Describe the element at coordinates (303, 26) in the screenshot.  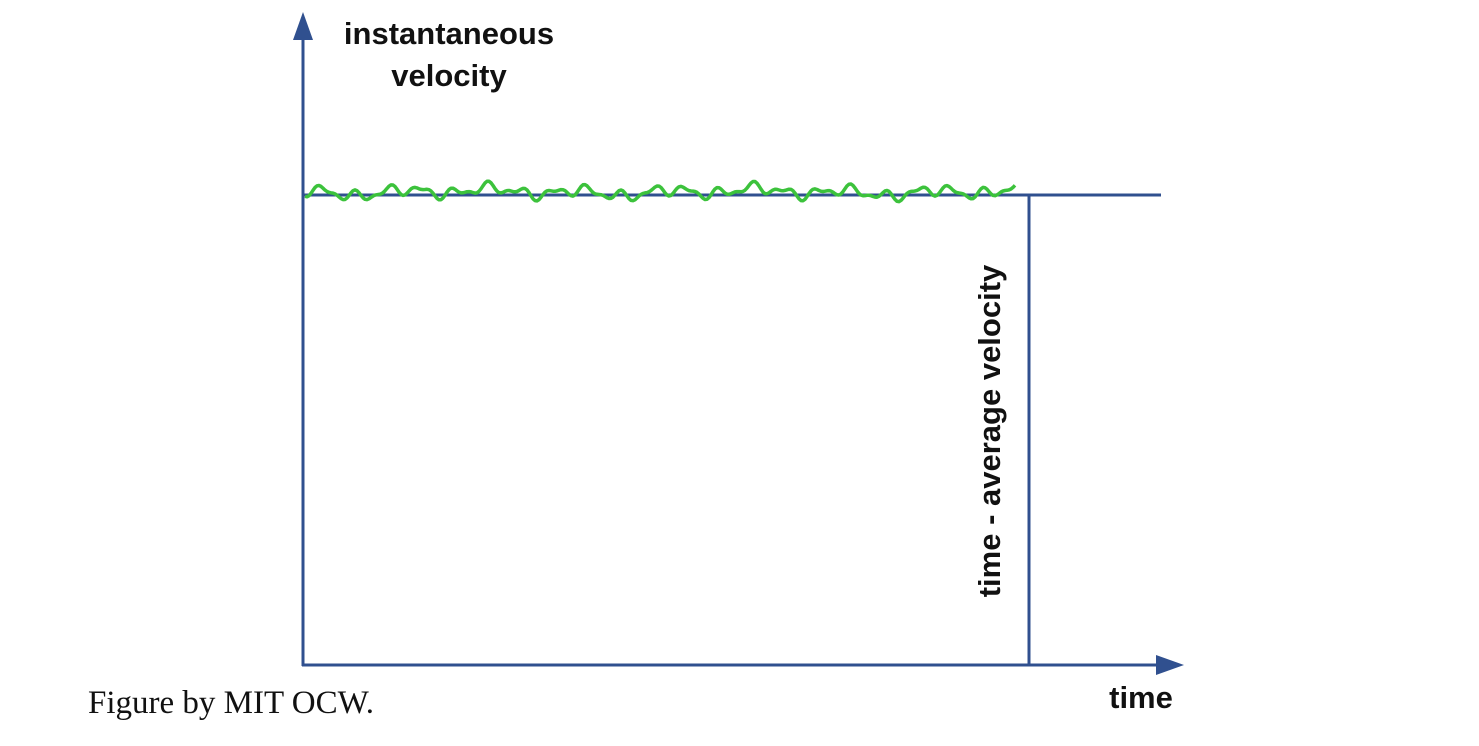
I see `y-axis-arrow` at that location.